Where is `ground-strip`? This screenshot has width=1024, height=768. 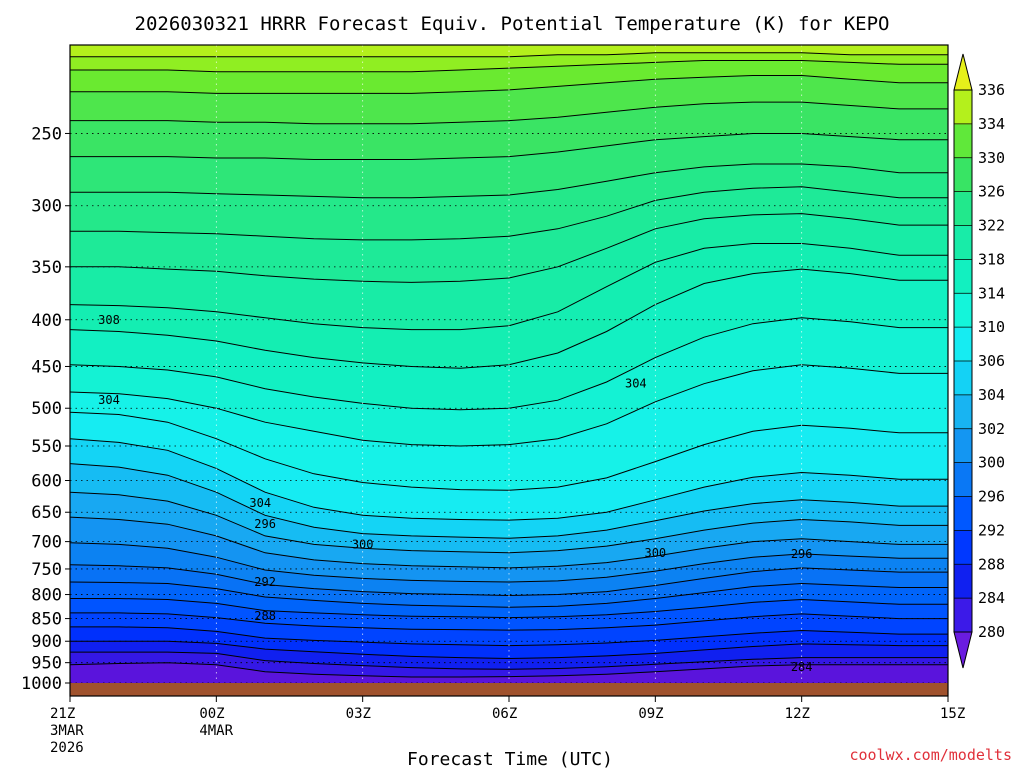
ground-strip is located at coordinates (509, 689).